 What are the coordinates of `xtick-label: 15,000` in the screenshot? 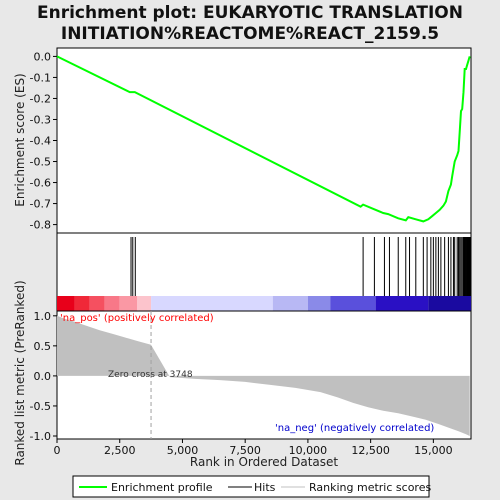 It's located at (433, 450).